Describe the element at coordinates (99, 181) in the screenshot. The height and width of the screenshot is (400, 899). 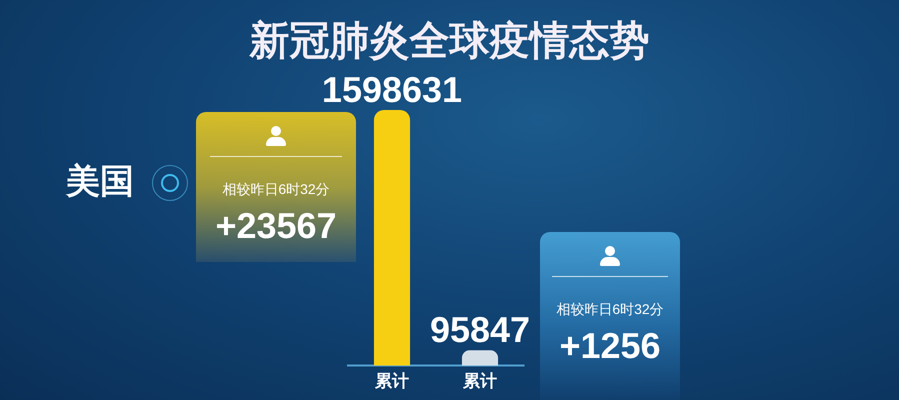
I see `text: 美国` at that location.